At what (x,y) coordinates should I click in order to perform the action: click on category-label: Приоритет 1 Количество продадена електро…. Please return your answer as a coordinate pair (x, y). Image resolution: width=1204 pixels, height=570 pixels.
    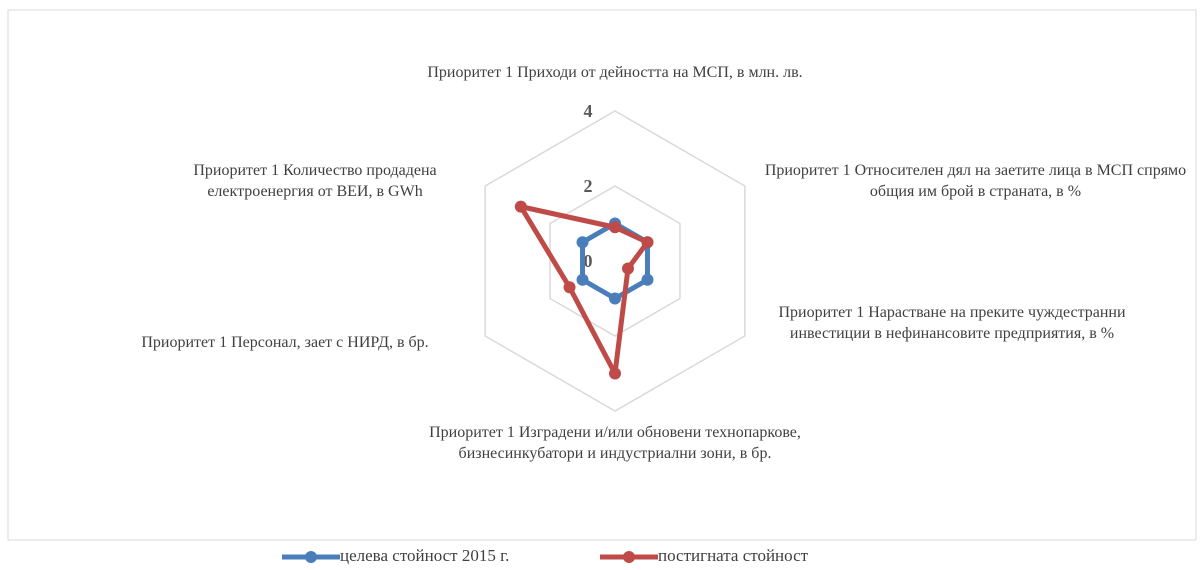
    Looking at the image, I should click on (315, 181).